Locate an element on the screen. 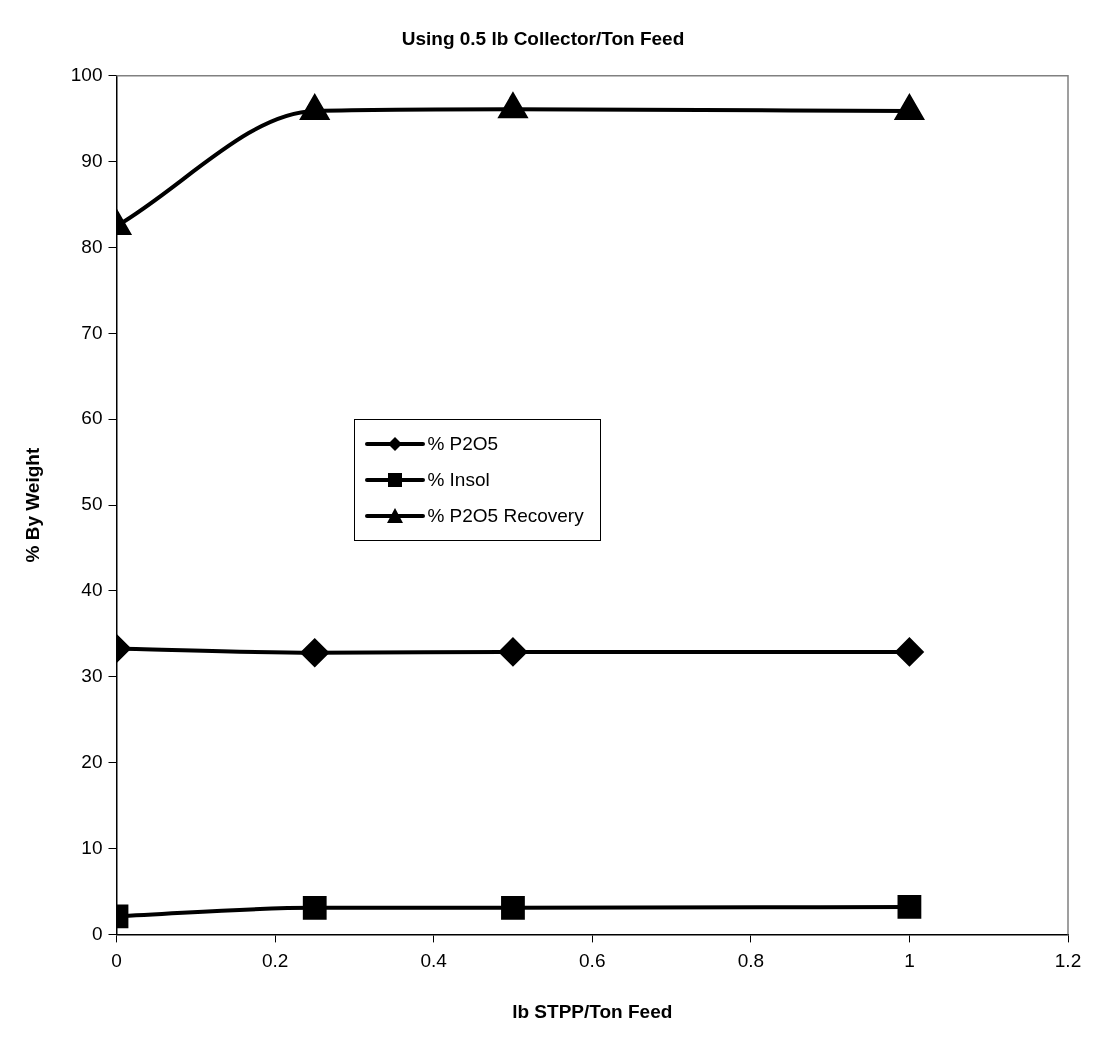  y-tick-label: 30 is located at coordinates (92, 676).